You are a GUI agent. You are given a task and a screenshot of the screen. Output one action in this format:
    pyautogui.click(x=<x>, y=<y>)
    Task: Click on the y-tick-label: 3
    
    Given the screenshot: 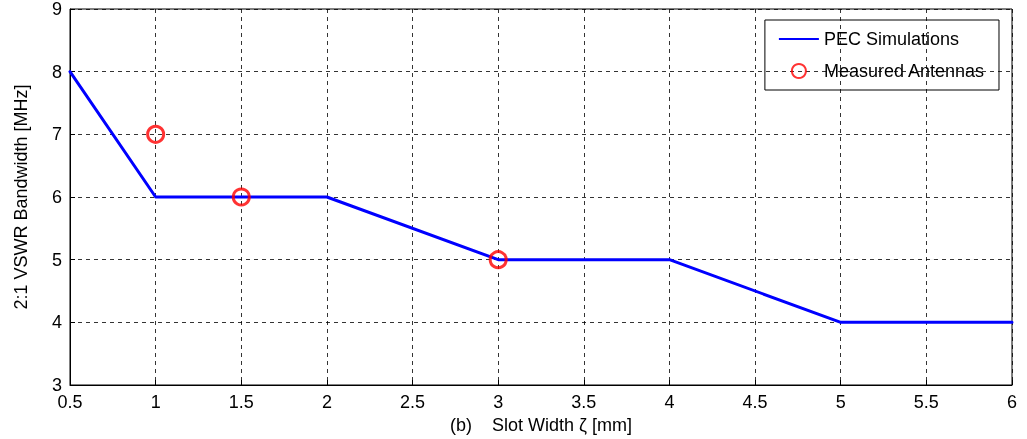 What is the action you would take?
    pyautogui.click(x=56, y=385)
    